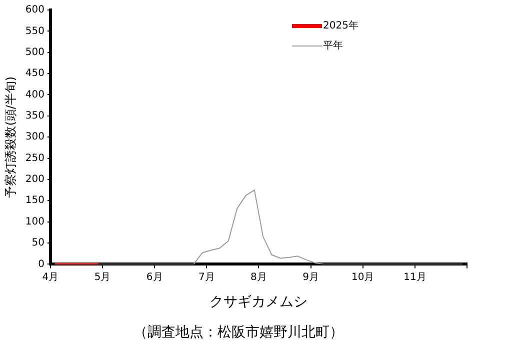 Image resolution: width=522 pixels, height=355 pixels. Describe the element at coordinates (10, 137) in the screenshot. I see `y-axis-title: 予察灯誘殺数(頭/半旬)` at that location.